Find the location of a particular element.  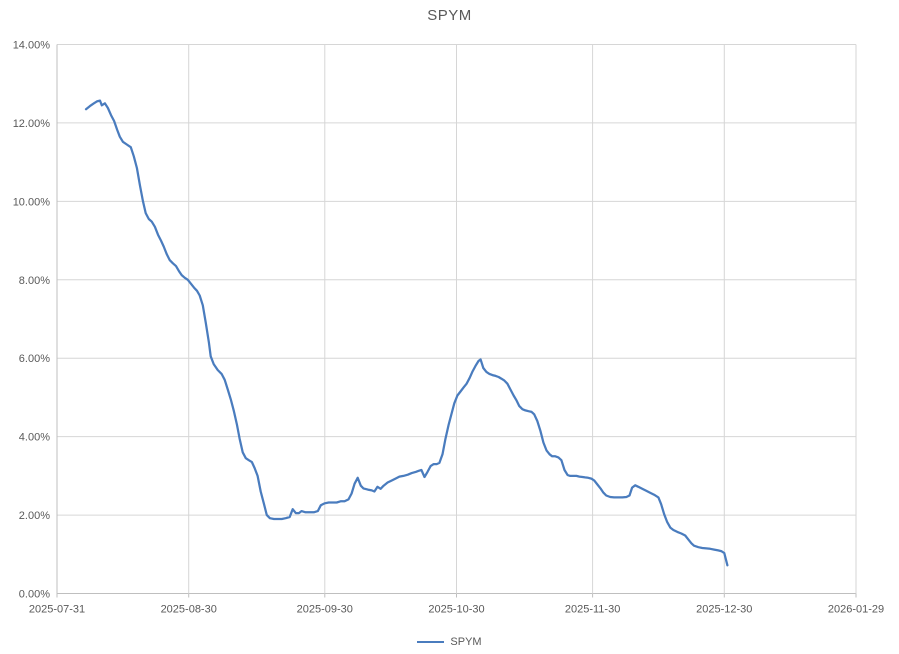

legend-series-label: SPYM is located at coordinates (466, 642).